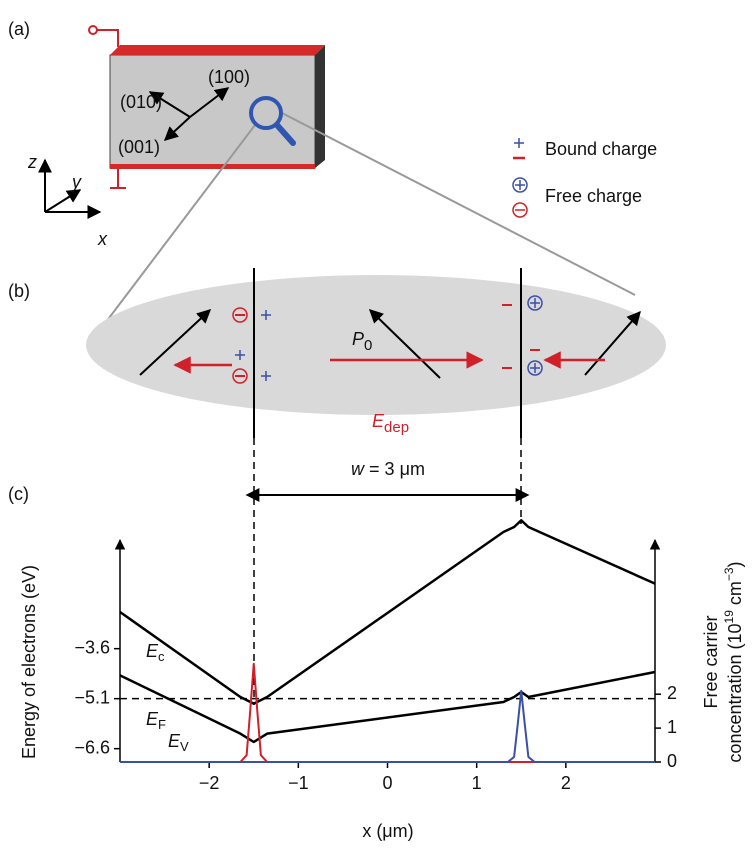  What do you see at coordinates (711, 661) in the screenshot?
I see `y2-axis-label: Free carrier` at bounding box center [711, 661].